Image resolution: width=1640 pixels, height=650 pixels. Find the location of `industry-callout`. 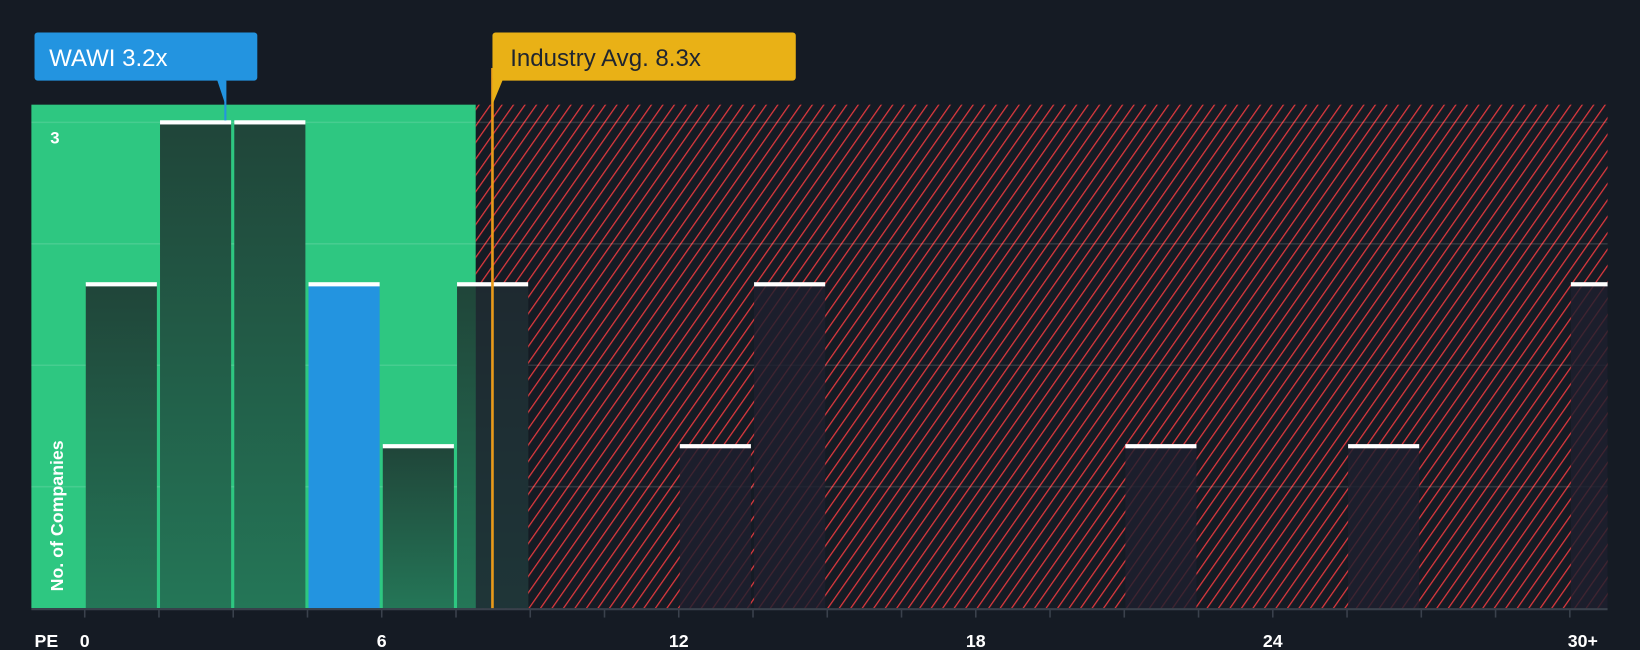

industry-callout is located at coordinates (644, 56).